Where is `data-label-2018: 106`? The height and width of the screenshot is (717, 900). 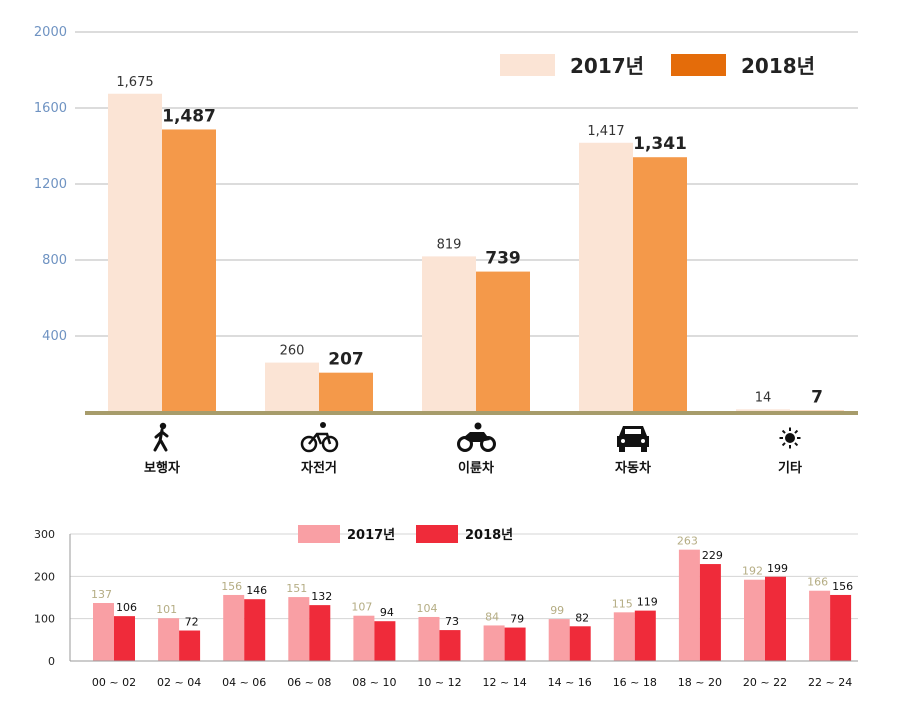
data-label-2018: 106 is located at coordinates (126, 607).